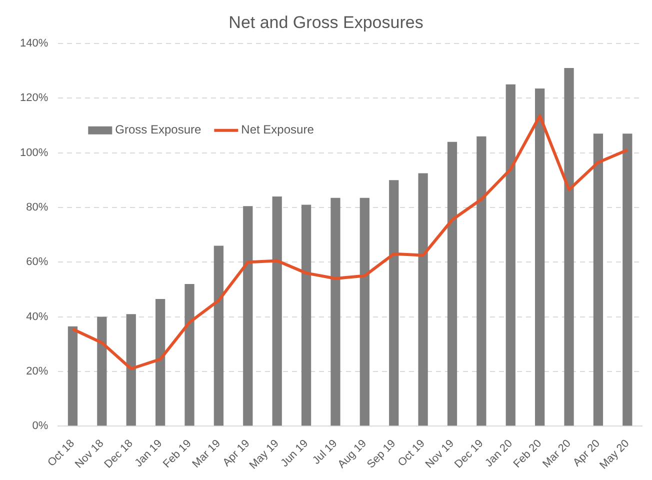  What do you see at coordinates (40, 426) in the screenshot?
I see `y-tick-label: 0%` at bounding box center [40, 426].